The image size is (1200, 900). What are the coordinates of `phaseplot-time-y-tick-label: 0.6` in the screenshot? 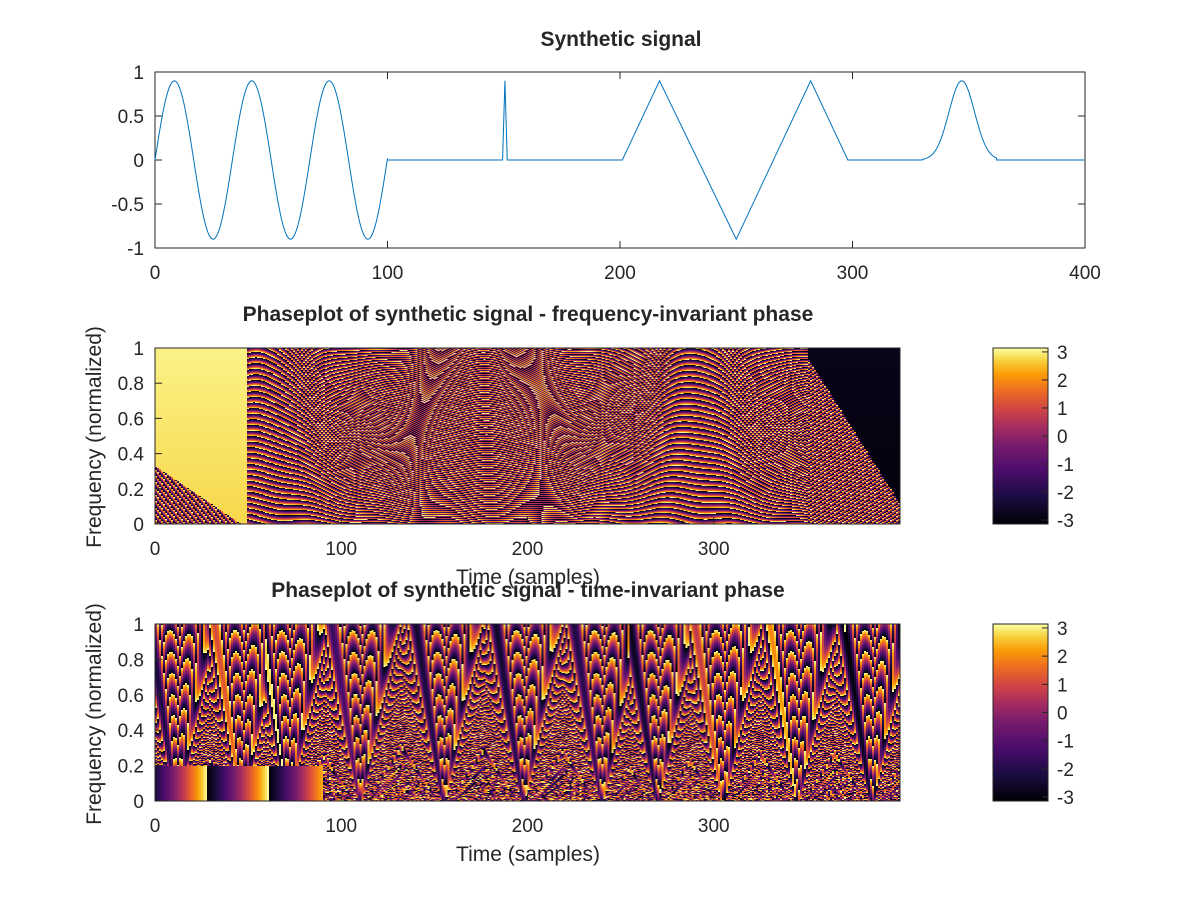 It's located at (131, 696).